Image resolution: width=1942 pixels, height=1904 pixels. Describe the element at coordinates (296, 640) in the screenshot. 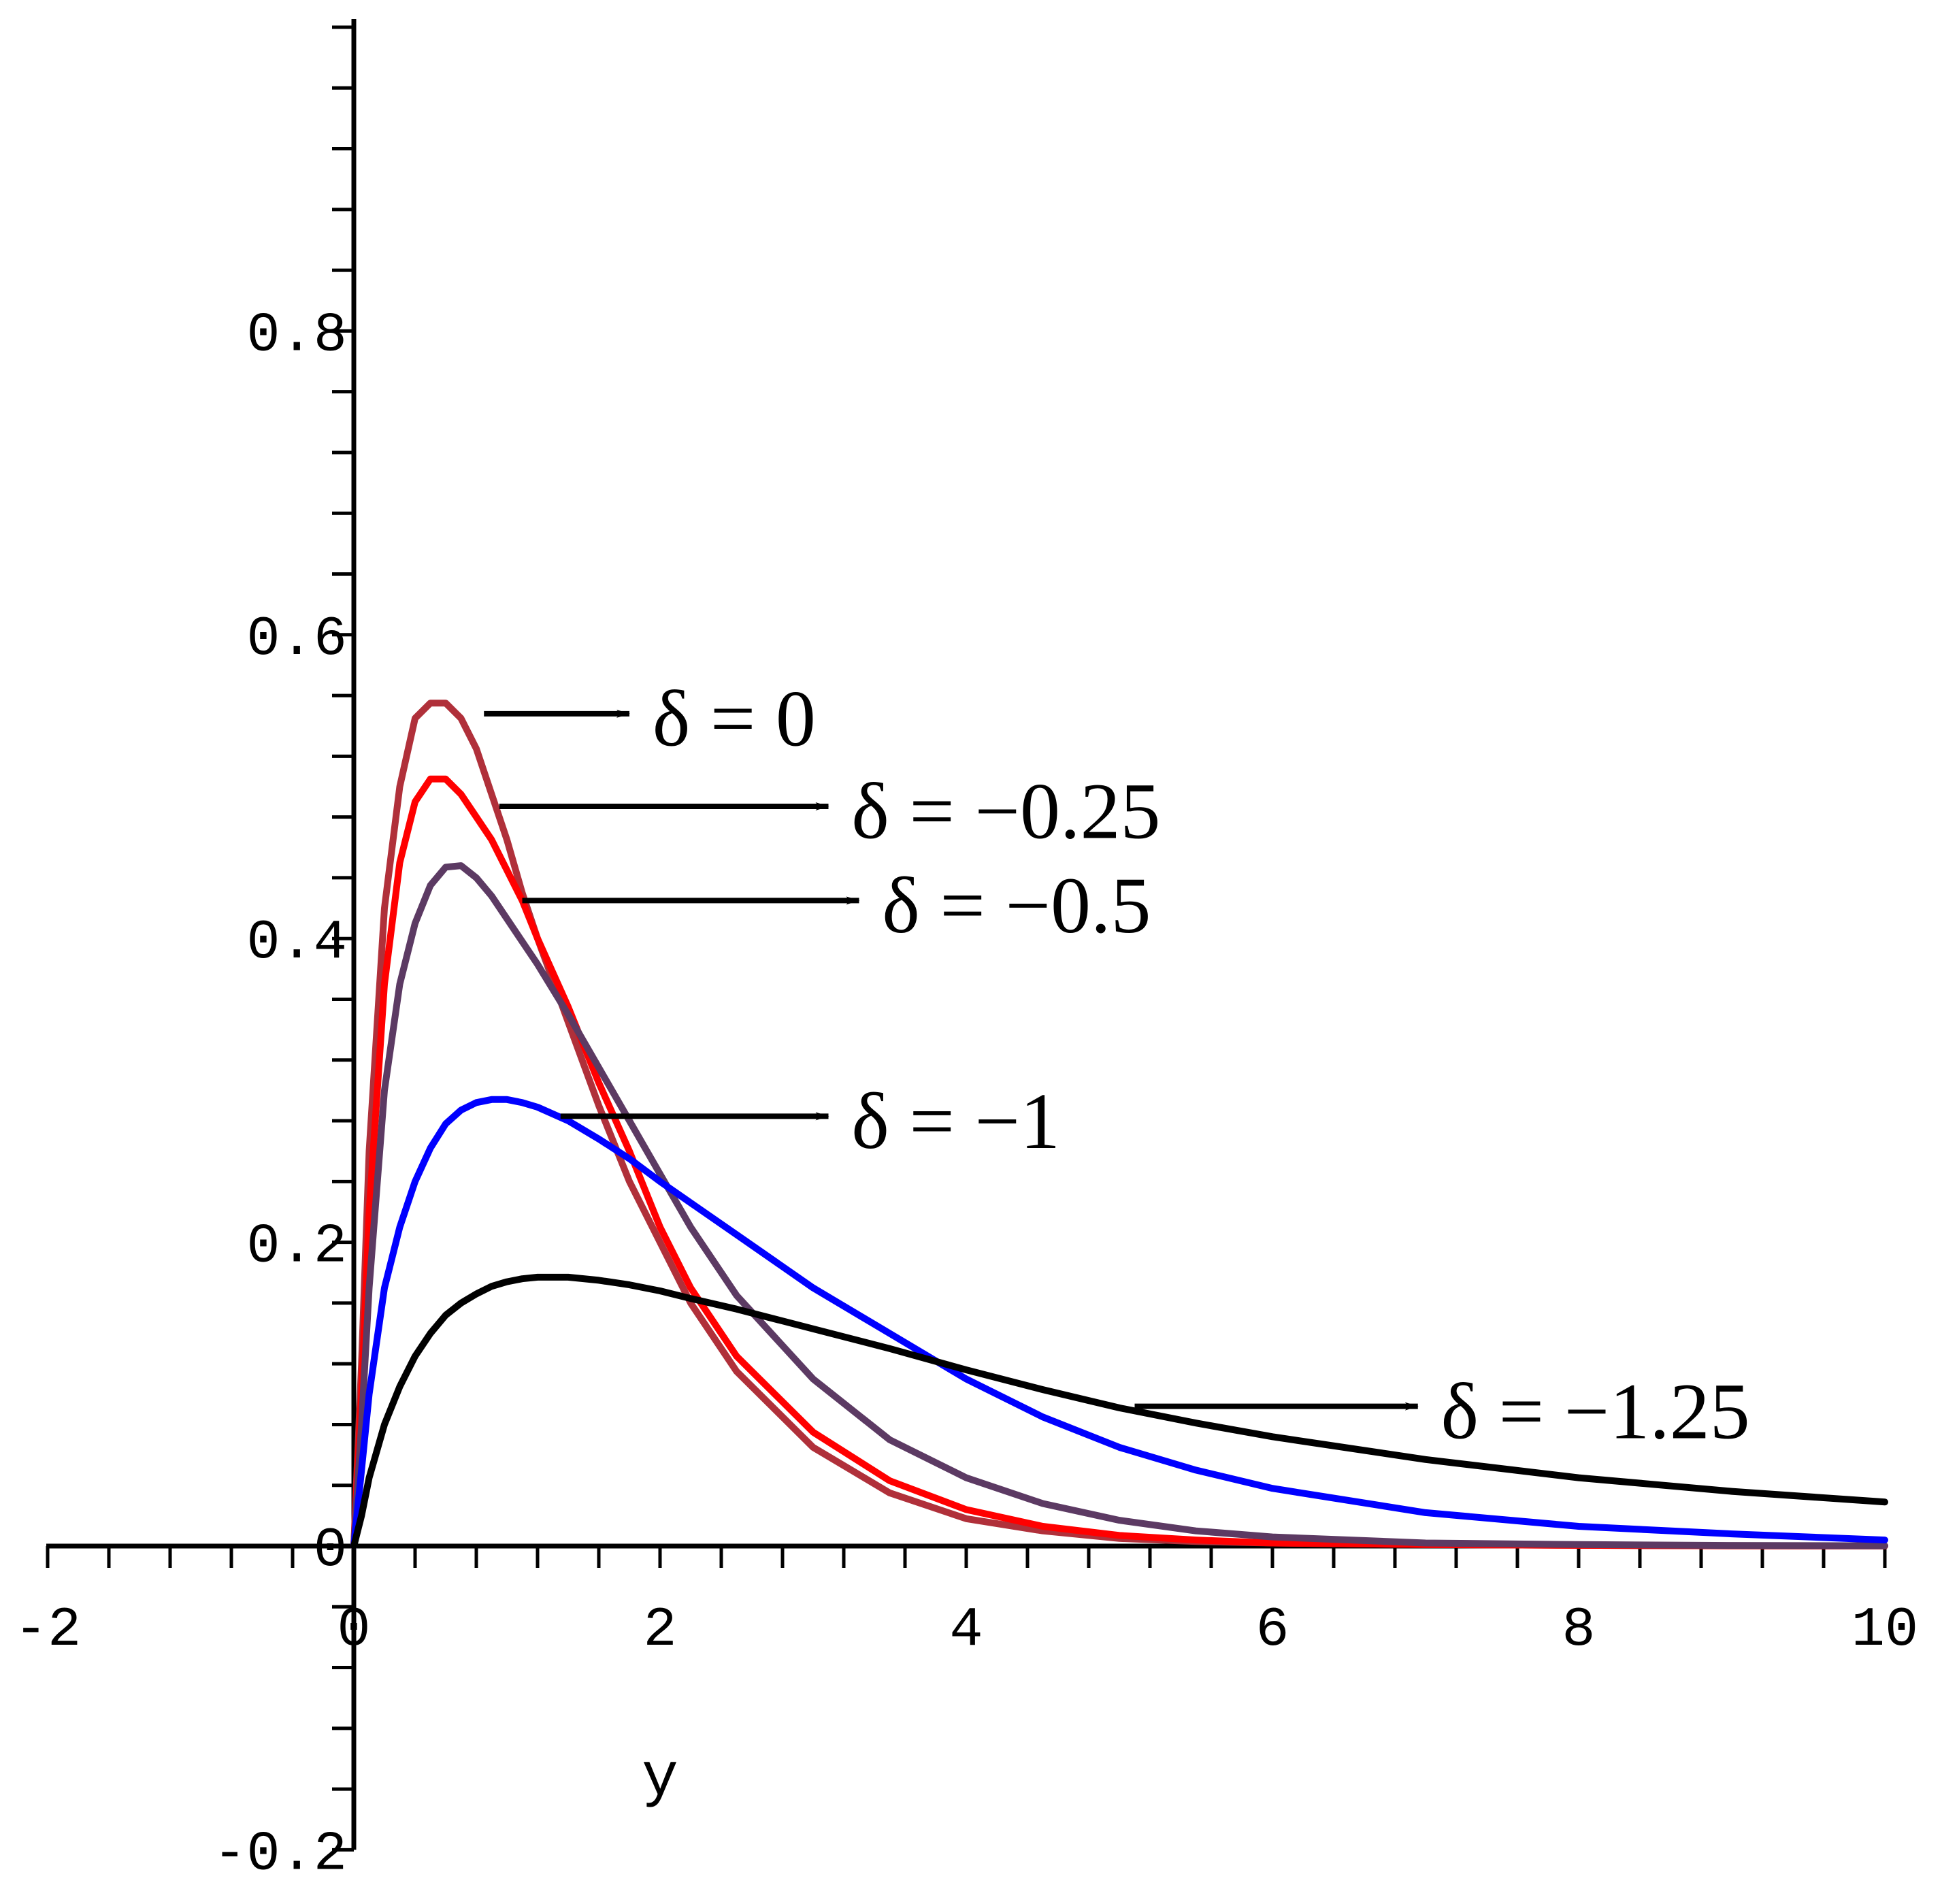

I see `y-tick-label: 0.6` at that location.